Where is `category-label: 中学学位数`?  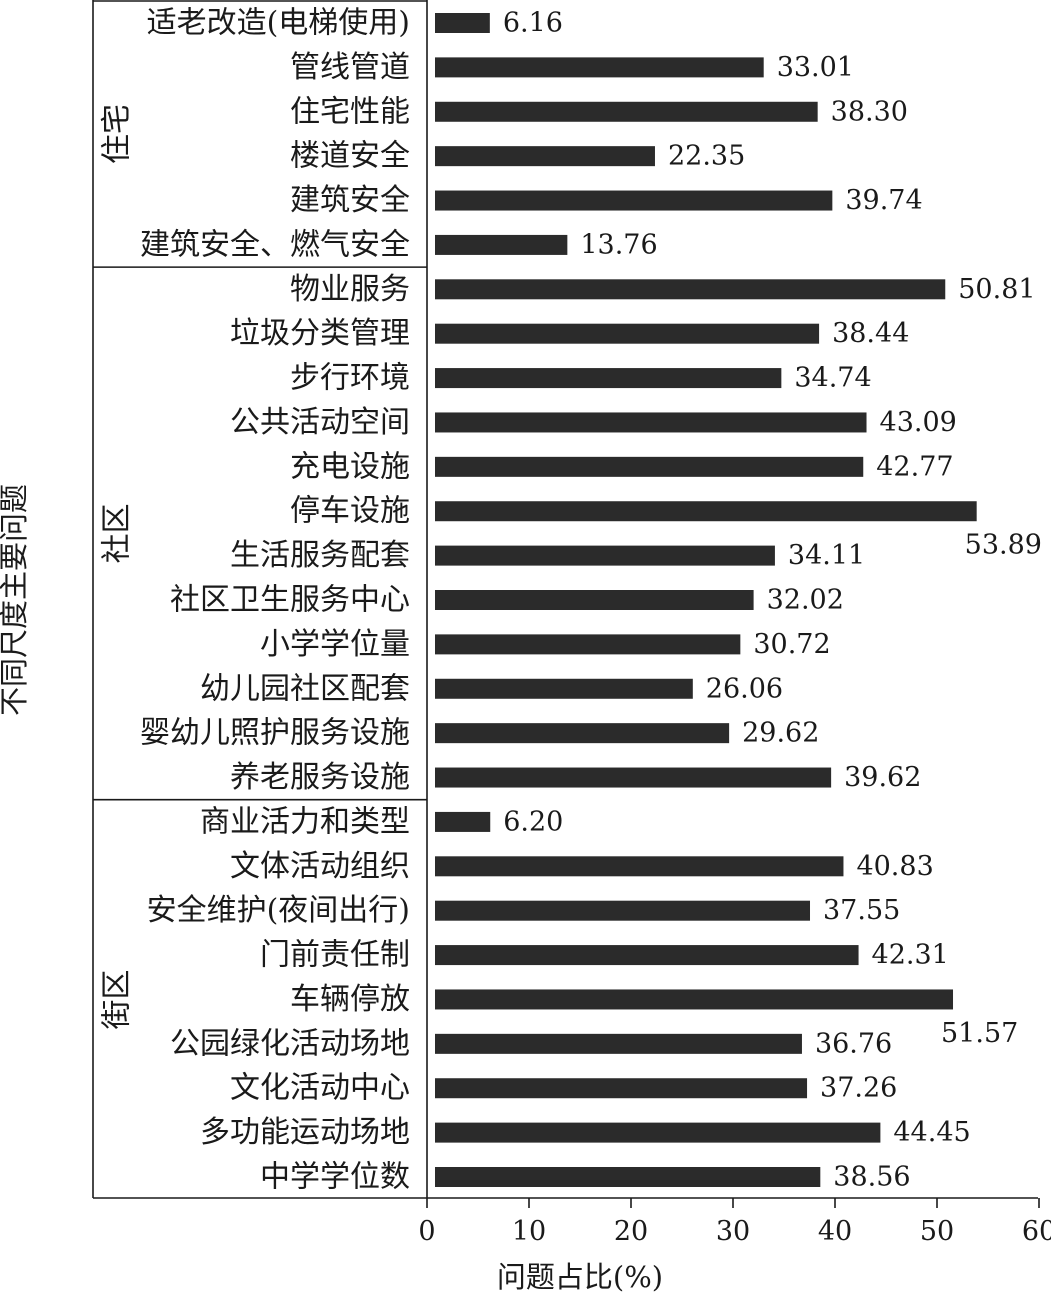 category-label: 中学学位数 is located at coordinates (335, 1177).